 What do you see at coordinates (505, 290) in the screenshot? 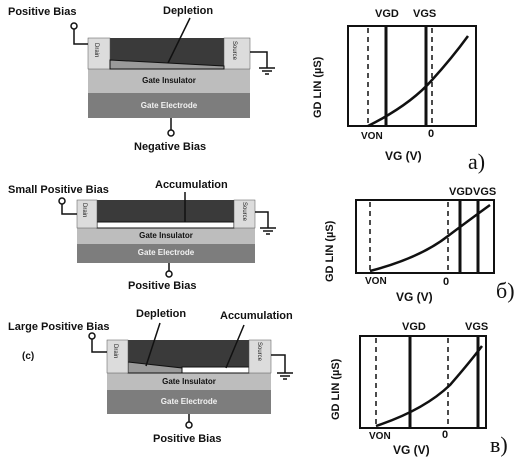
I see `panel-letter-b: б)` at bounding box center [505, 290].